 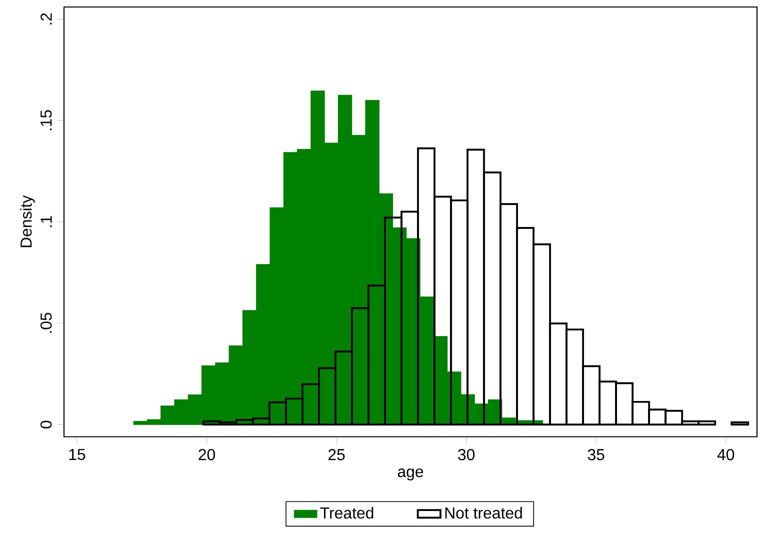 I want to click on y-tick-label: .15, so click(x=46, y=120).